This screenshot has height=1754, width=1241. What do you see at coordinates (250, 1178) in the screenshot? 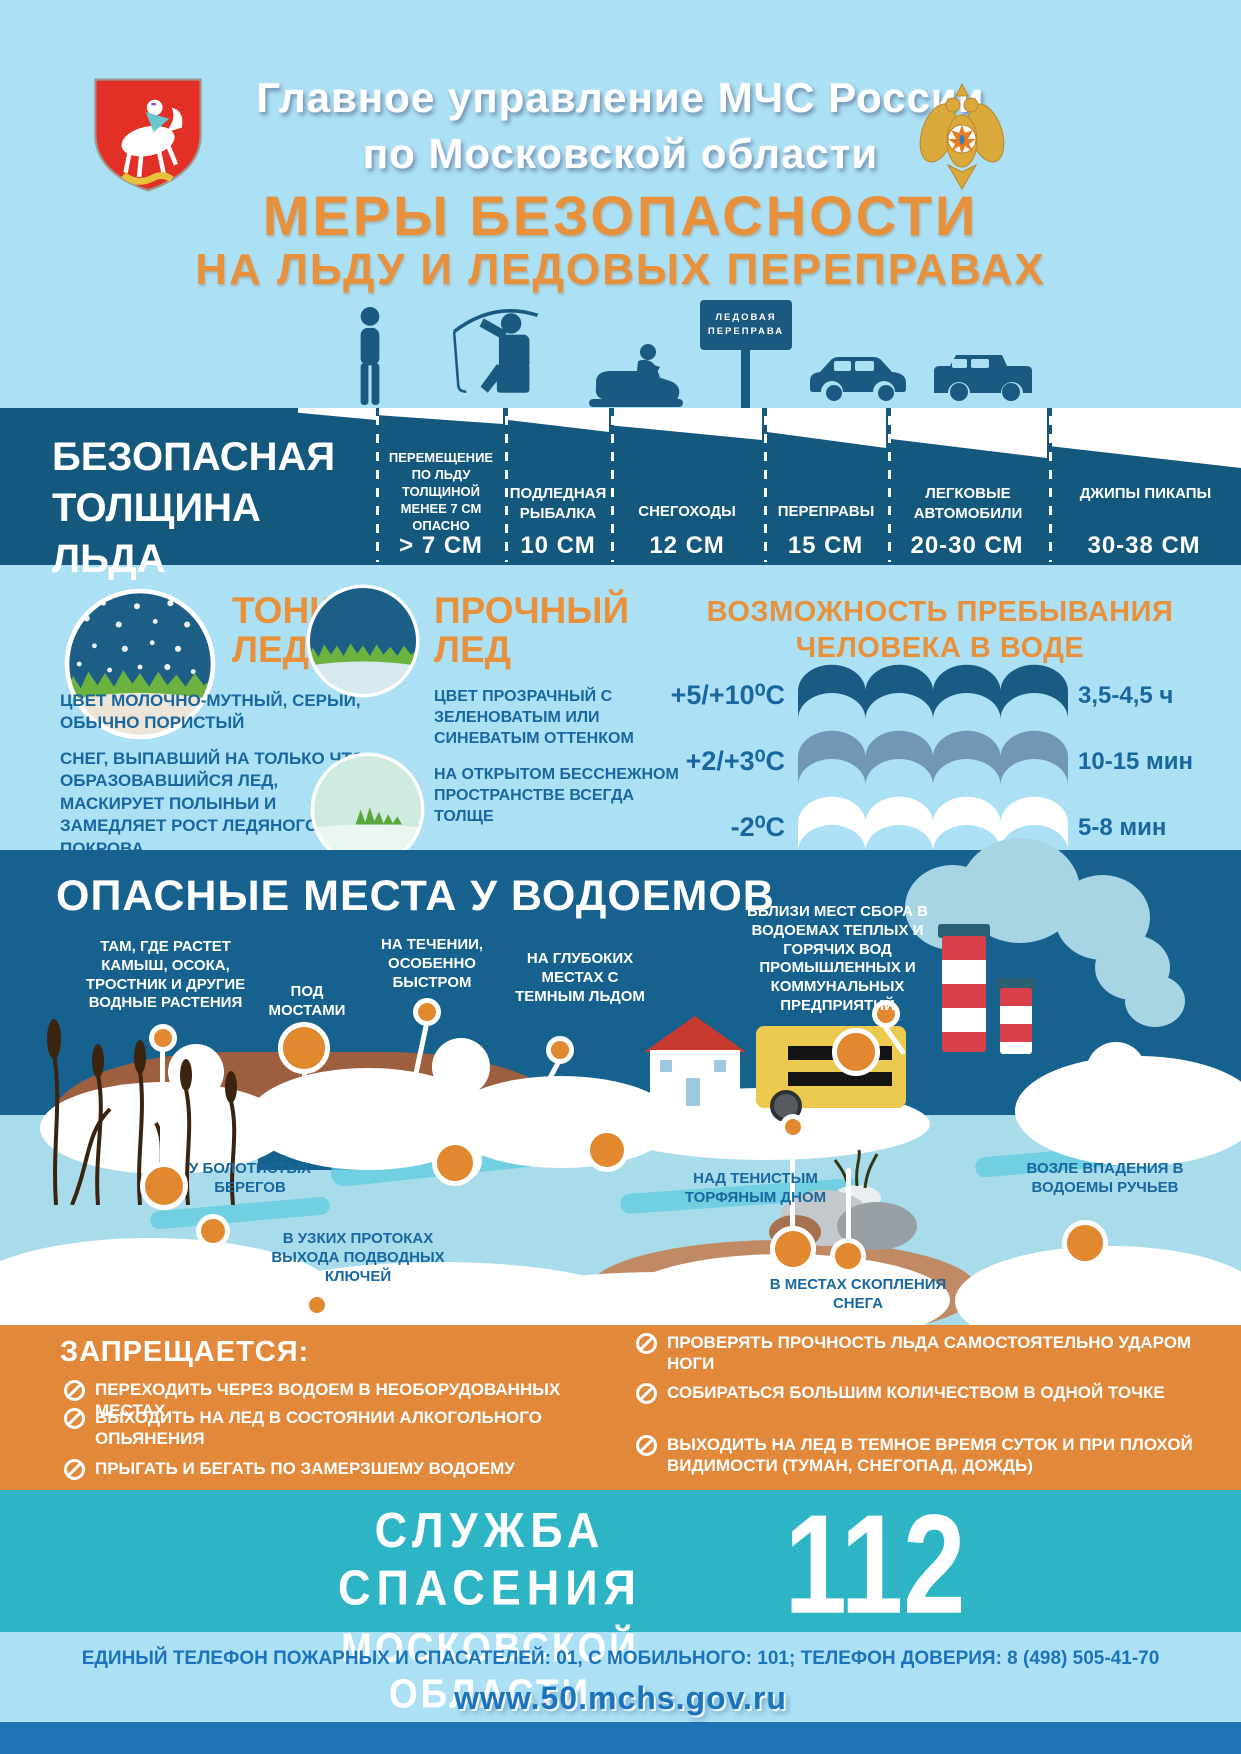
I see `danger-label: У БОЛОТИСТЫХ БЕРЕГОВ` at bounding box center [250, 1178].